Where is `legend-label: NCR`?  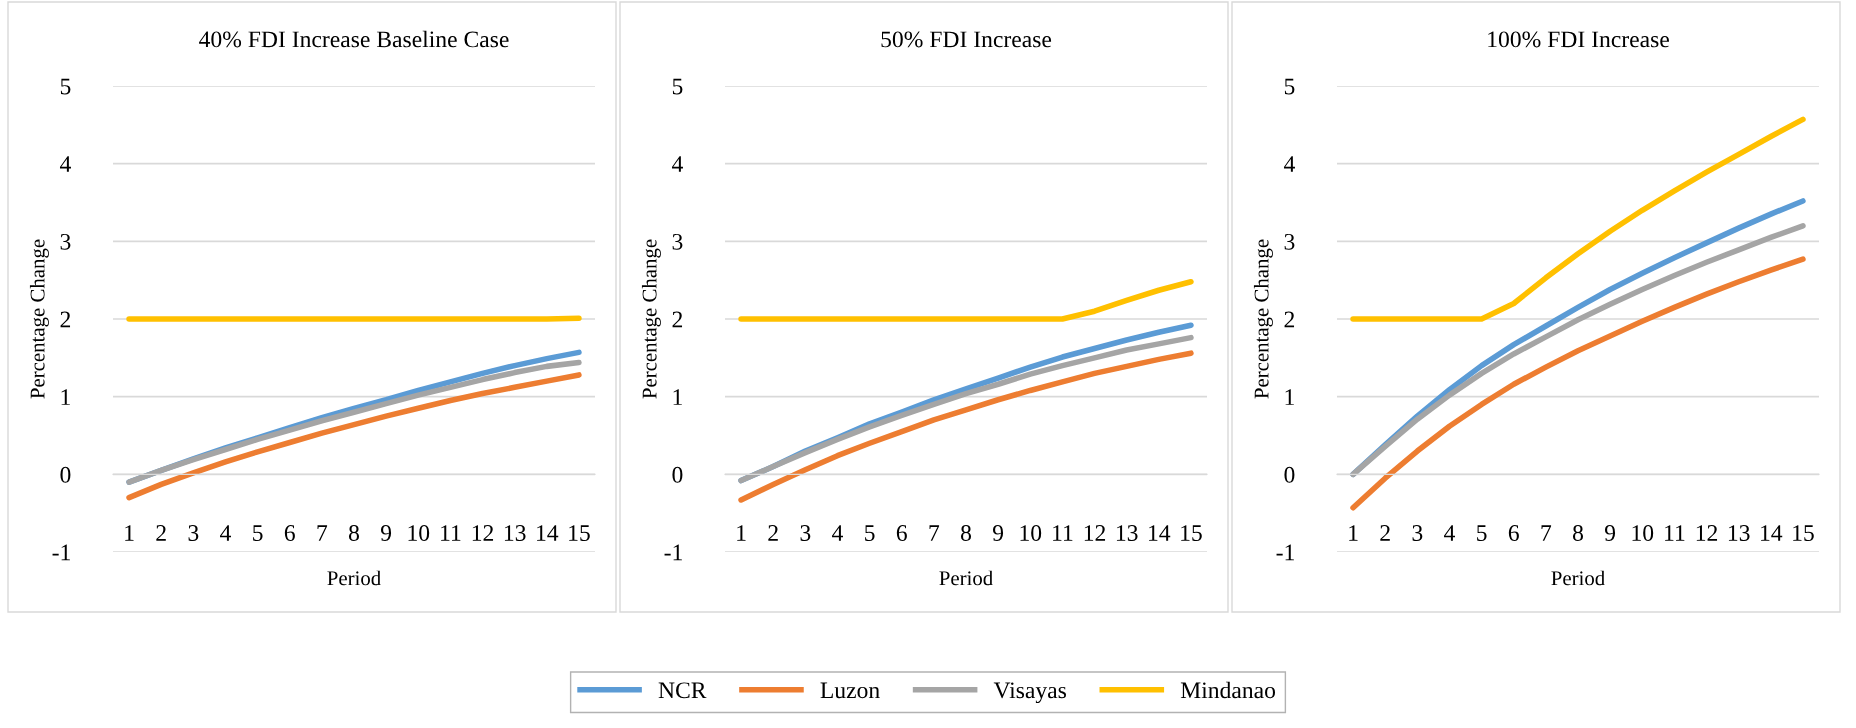 legend-label: NCR is located at coordinates (682, 690).